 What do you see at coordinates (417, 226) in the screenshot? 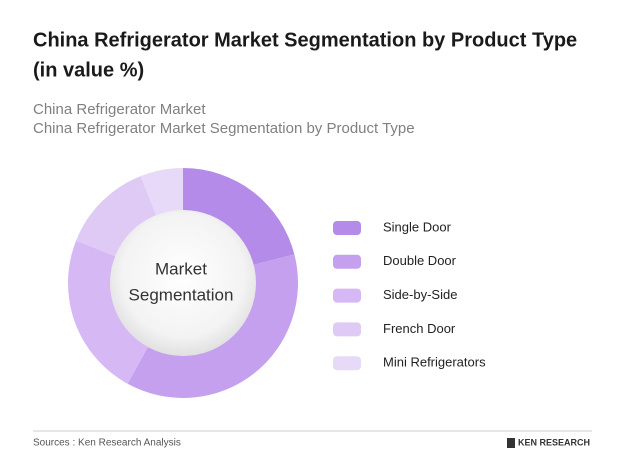
I see `legend-label: Single Door` at bounding box center [417, 226].